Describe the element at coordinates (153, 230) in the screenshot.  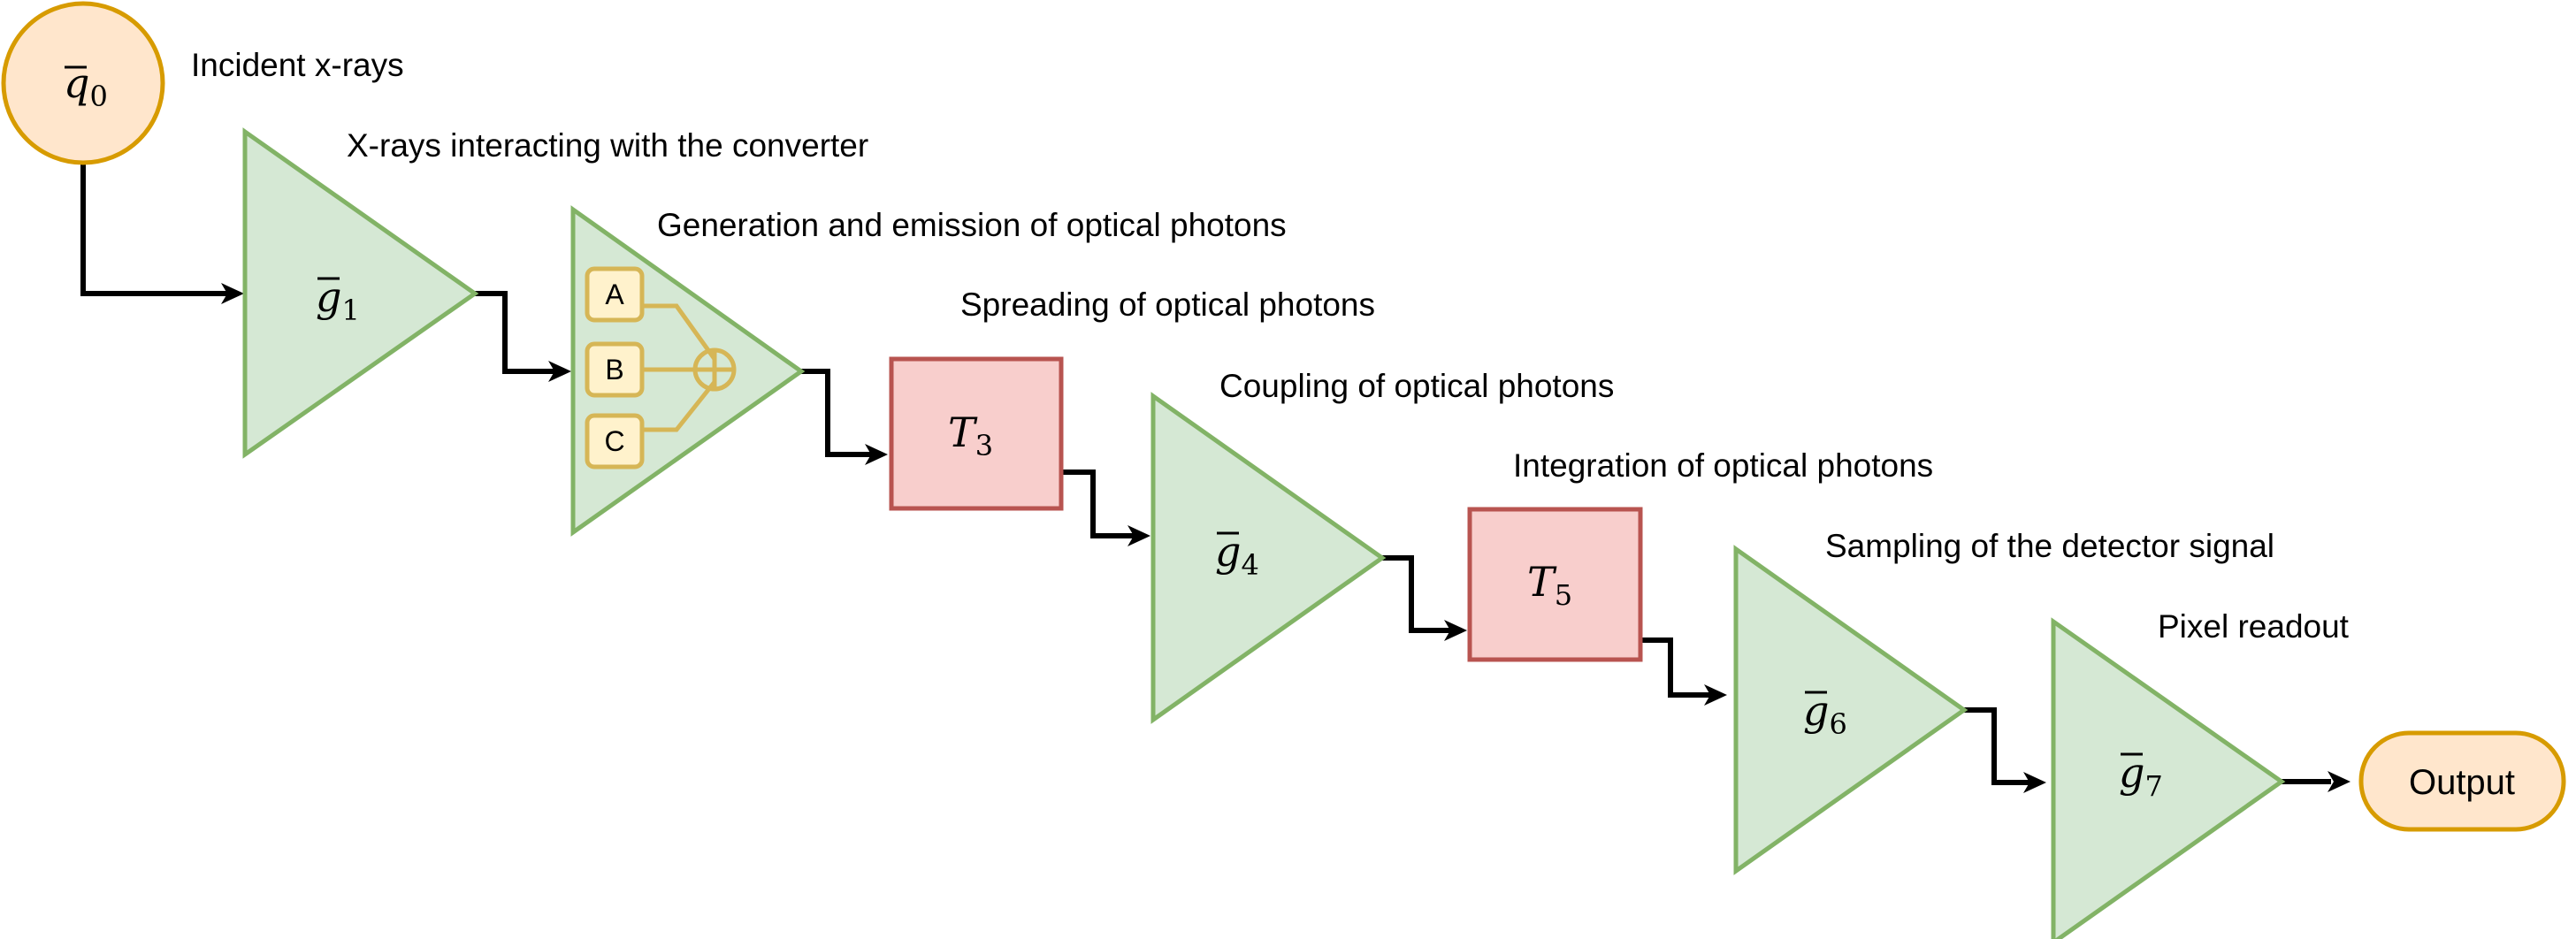
I see `edge-q0-g1` at that location.